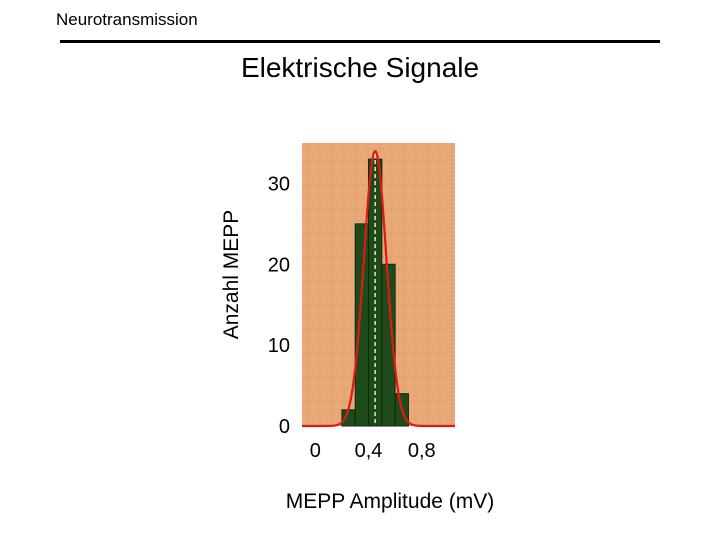  What do you see at coordinates (360, 41) in the screenshot?
I see `header-divider` at bounding box center [360, 41].